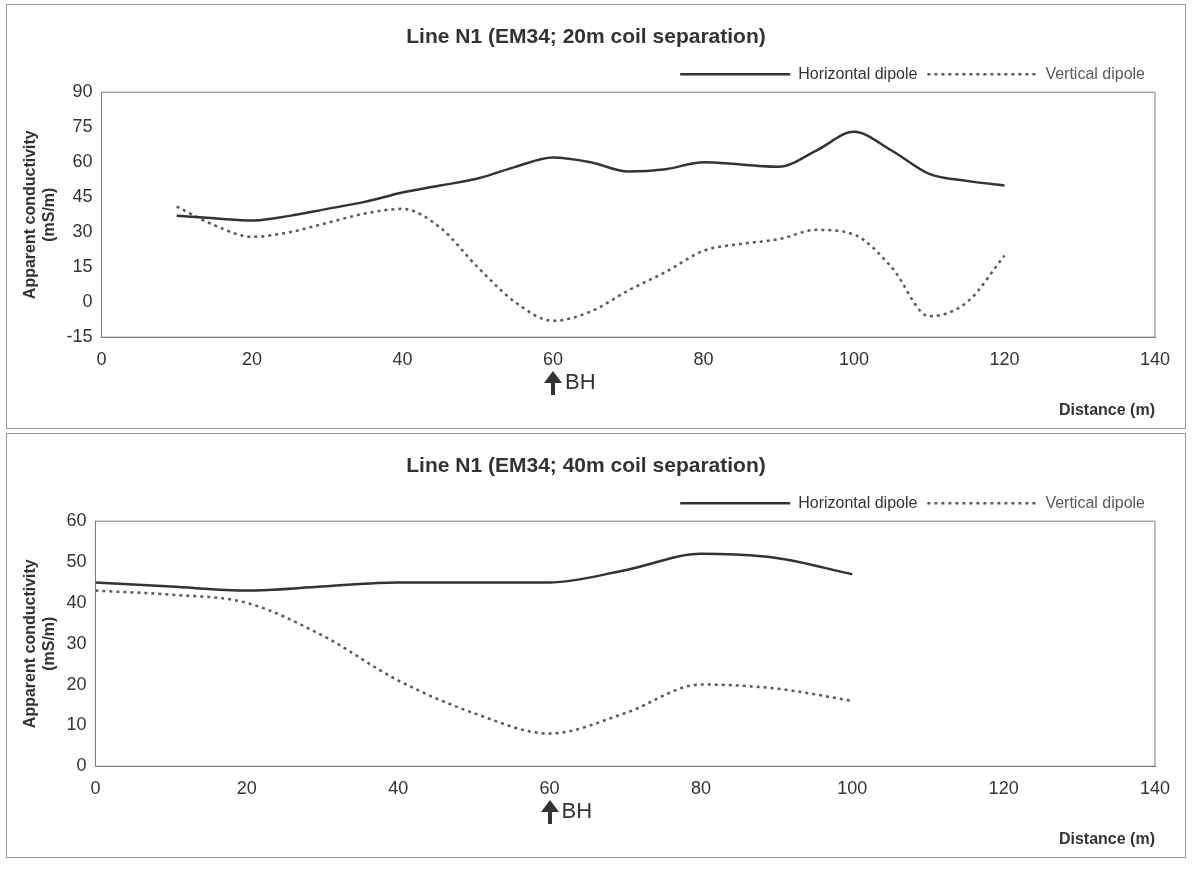 The image size is (1192, 870). Describe the element at coordinates (76, 683) in the screenshot. I see `y-tick-label: 20` at that location.